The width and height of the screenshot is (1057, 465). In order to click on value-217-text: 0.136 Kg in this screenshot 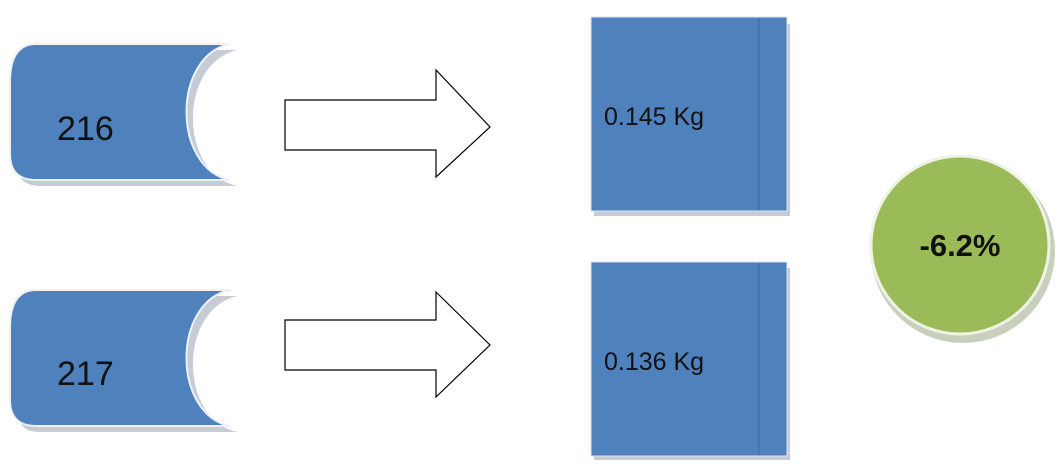, I will do `click(654, 362)`.